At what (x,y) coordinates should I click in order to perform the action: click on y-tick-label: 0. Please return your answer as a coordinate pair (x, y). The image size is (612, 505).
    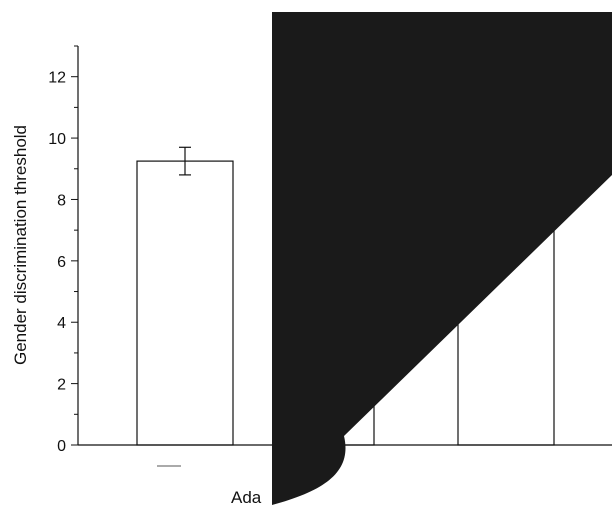
    Looking at the image, I should click on (61, 446).